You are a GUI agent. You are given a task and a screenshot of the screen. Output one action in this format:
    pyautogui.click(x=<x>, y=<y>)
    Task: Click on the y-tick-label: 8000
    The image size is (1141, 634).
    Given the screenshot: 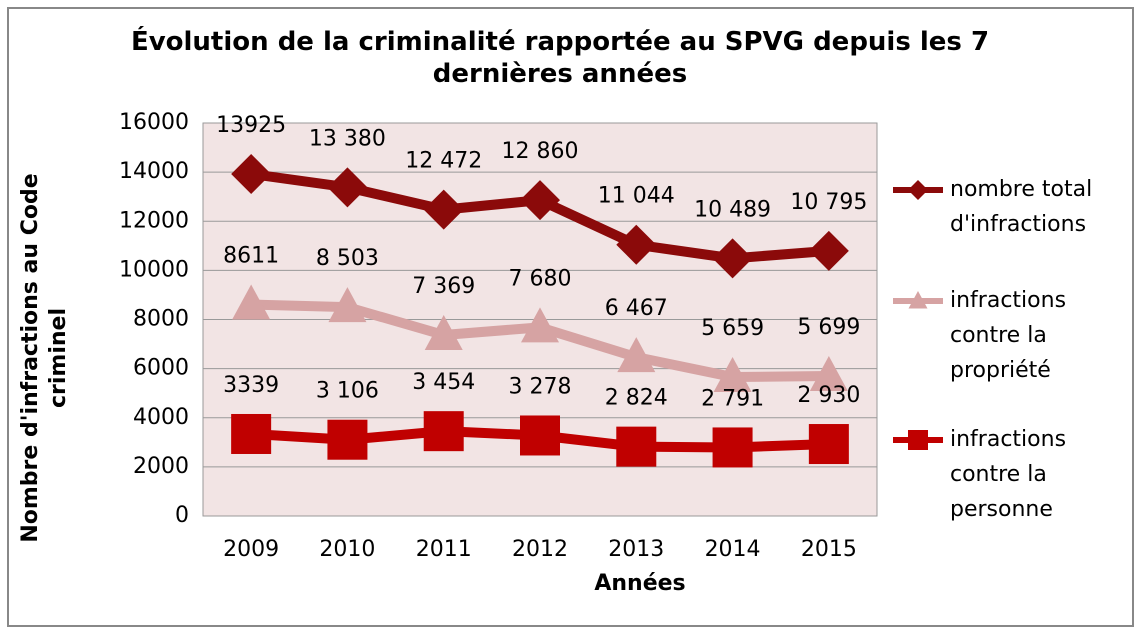 What is the action you would take?
    pyautogui.click(x=161, y=319)
    